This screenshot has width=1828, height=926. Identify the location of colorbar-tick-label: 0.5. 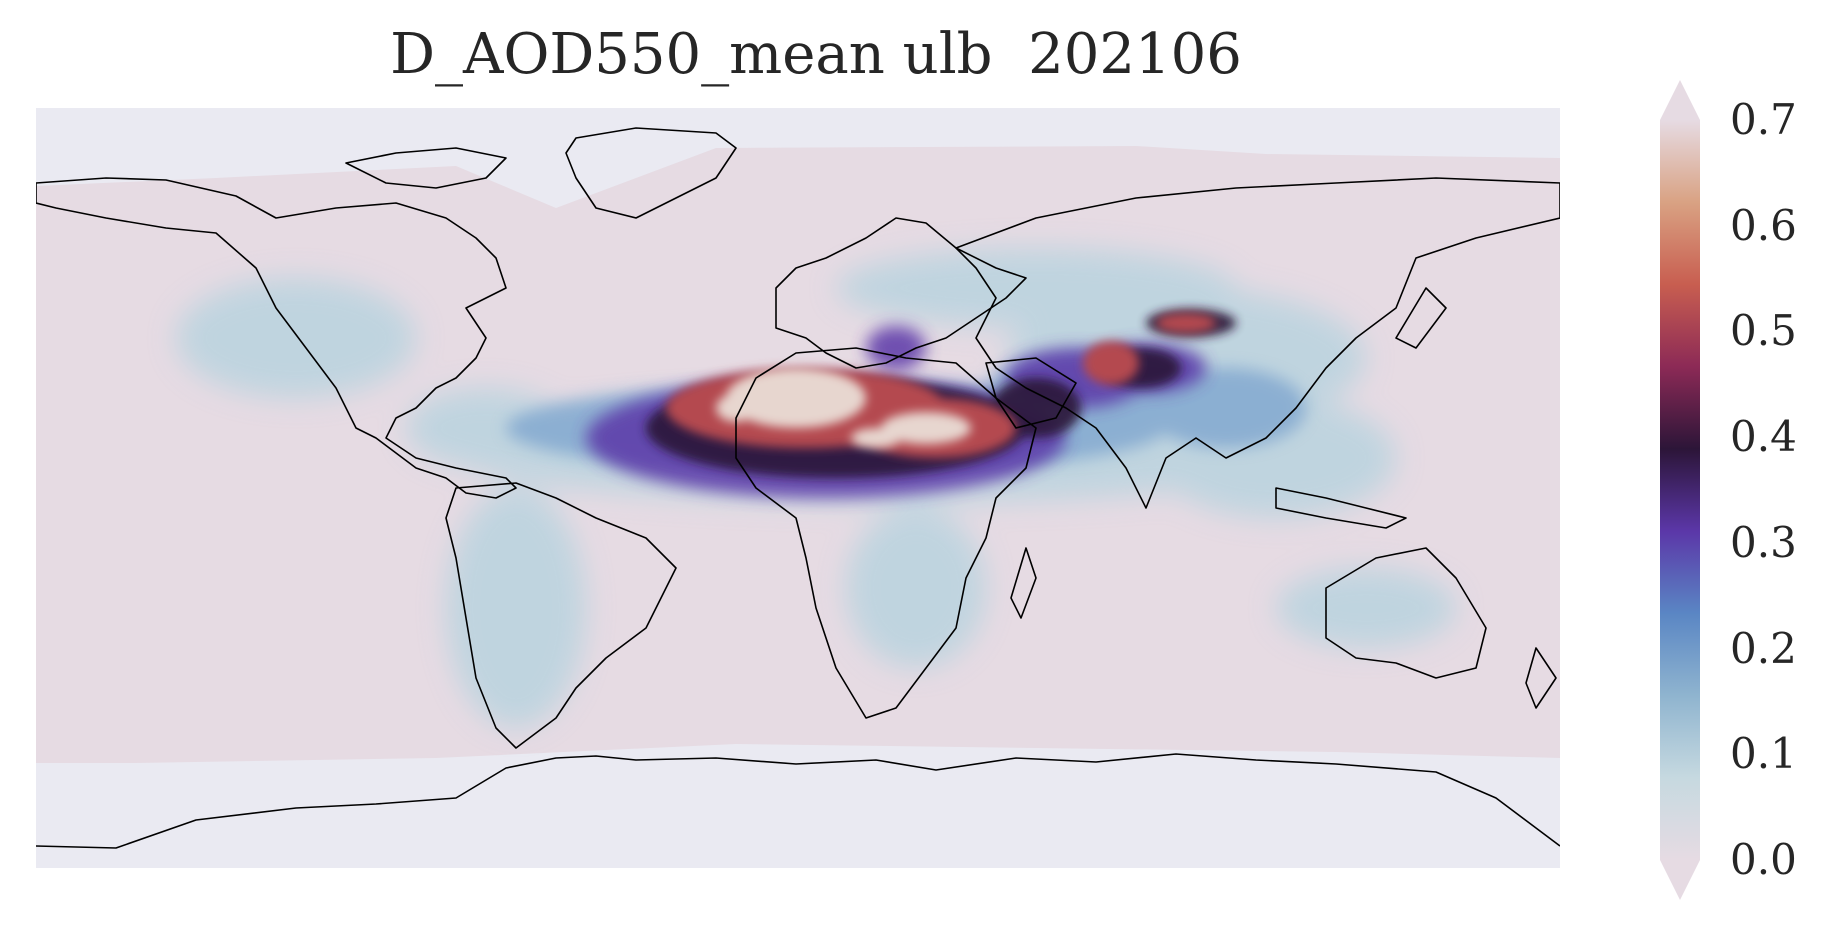
(1763, 331).